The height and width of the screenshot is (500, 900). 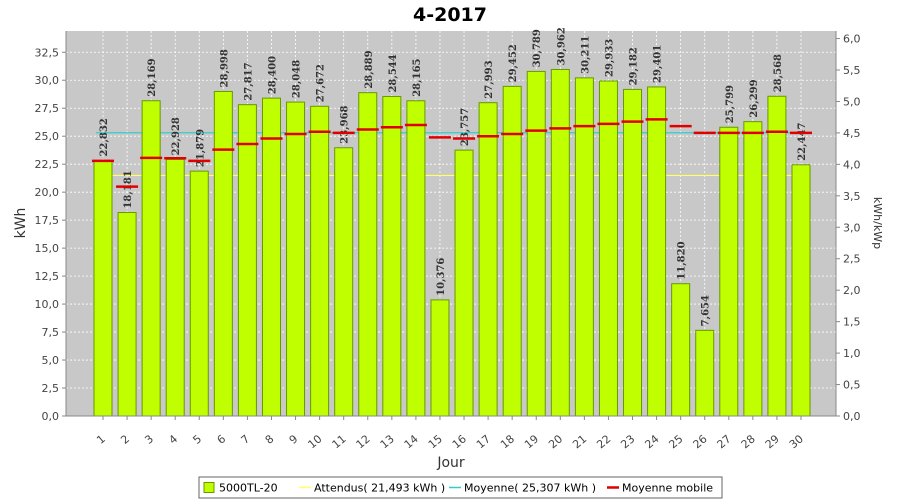 What do you see at coordinates (272, 75) in the screenshot?
I see `bar-value-label: 28,400` at bounding box center [272, 75].